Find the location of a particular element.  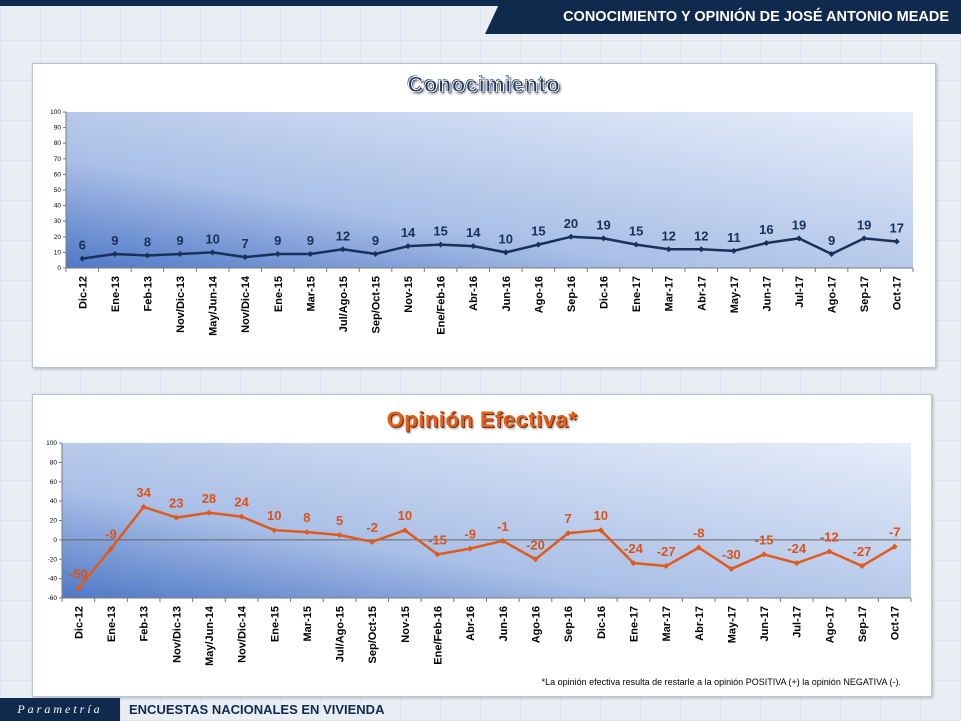

data-label: 5 is located at coordinates (339, 520).